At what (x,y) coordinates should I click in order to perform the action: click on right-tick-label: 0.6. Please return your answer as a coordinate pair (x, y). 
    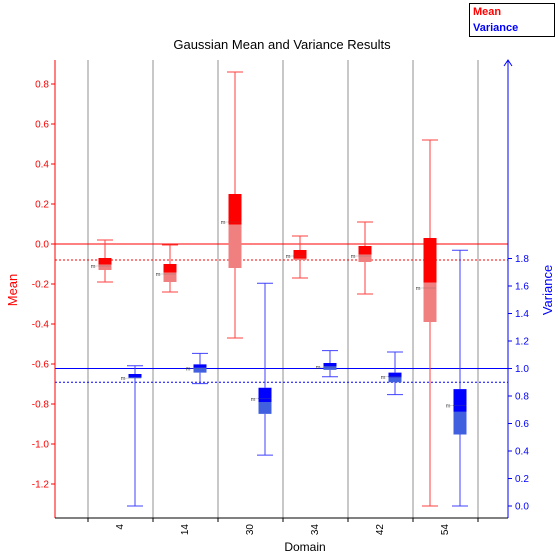
    Looking at the image, I should click on (522, 424).